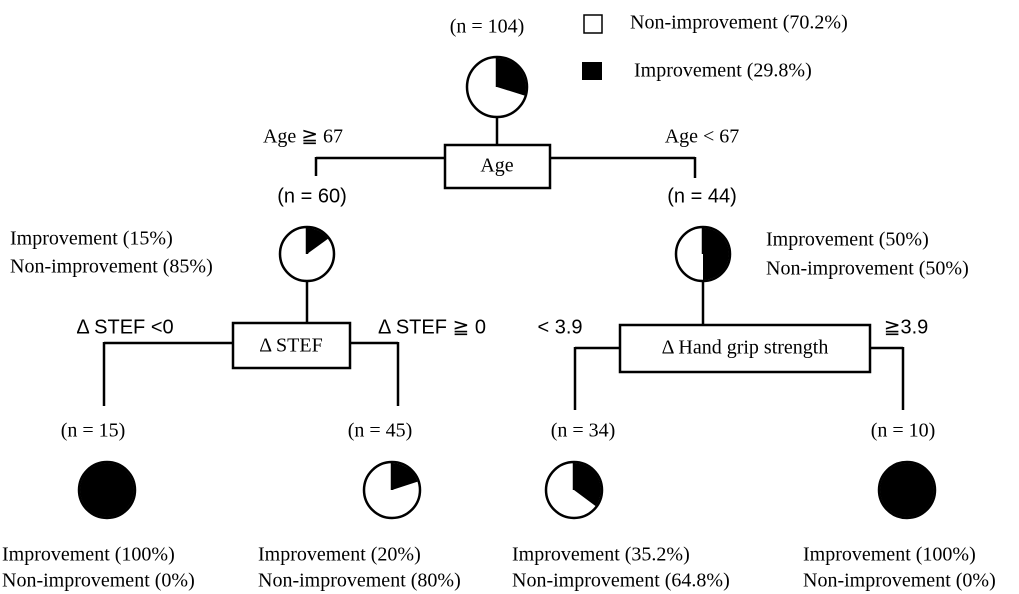  Describe the element at coordinates (487, 27) in the screenshot. I see `node-n: (n = 104)` at that location.